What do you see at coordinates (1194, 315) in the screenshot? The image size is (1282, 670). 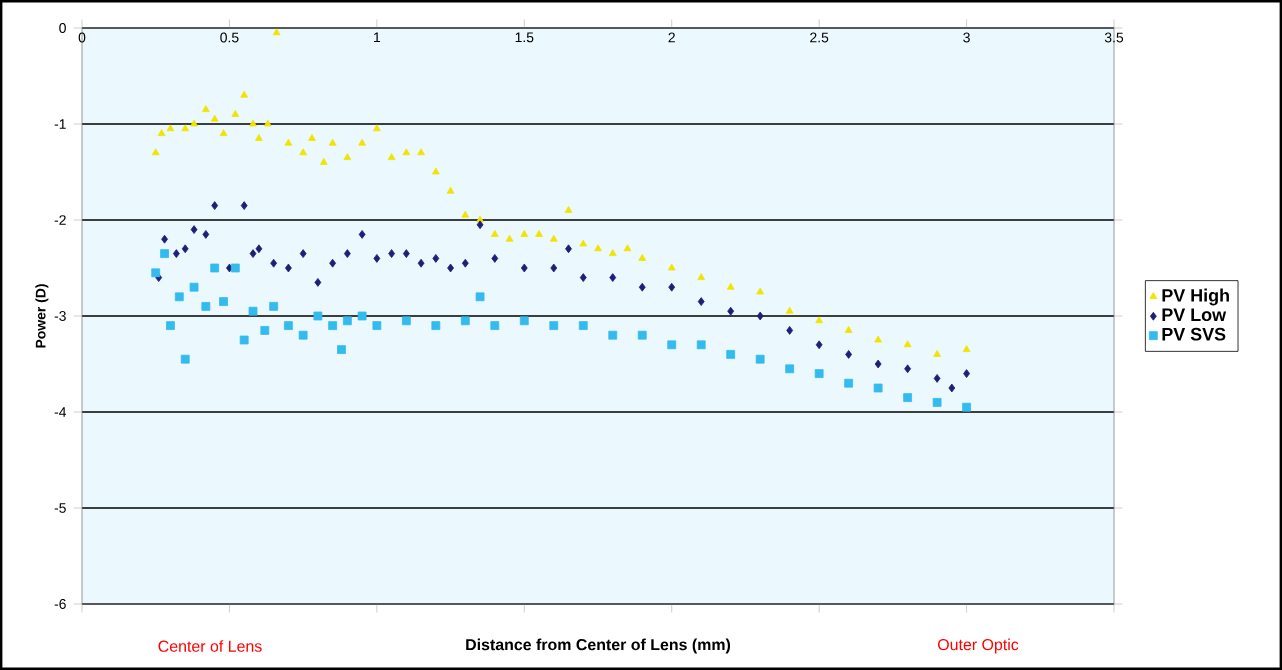 I see `legend-label: PV Low` at bounding box center [1194, 315].